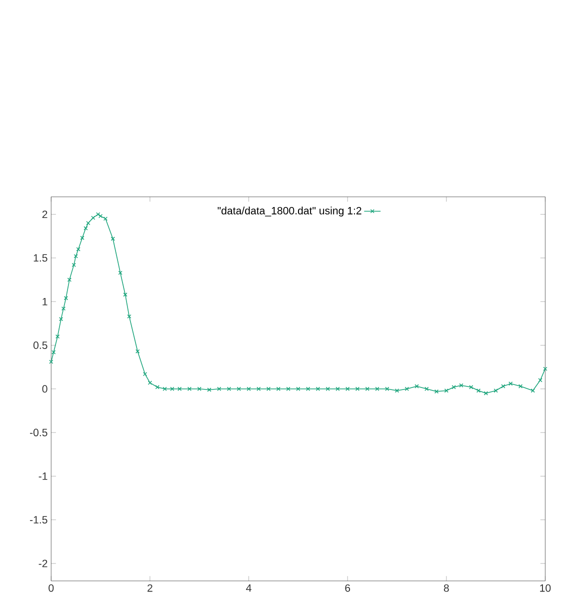 The height and width of the screenshot is (595, 574). Describe the element at coordinates (446, 588) in the screenshot. I see `x-tick-label: 8` at that location.